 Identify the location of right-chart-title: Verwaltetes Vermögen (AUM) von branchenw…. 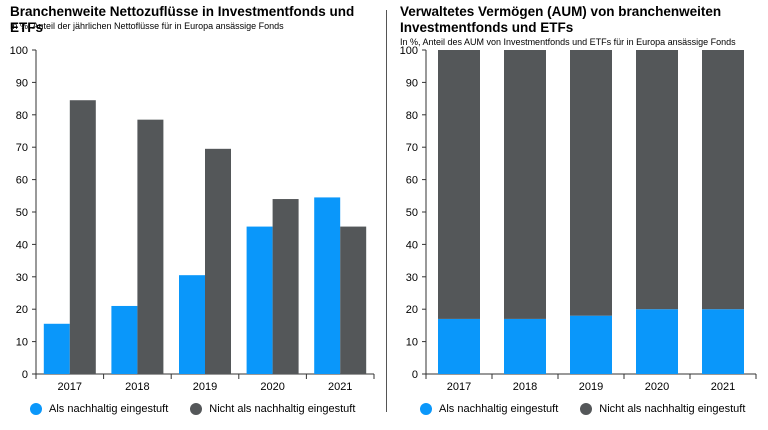
(561, 19).